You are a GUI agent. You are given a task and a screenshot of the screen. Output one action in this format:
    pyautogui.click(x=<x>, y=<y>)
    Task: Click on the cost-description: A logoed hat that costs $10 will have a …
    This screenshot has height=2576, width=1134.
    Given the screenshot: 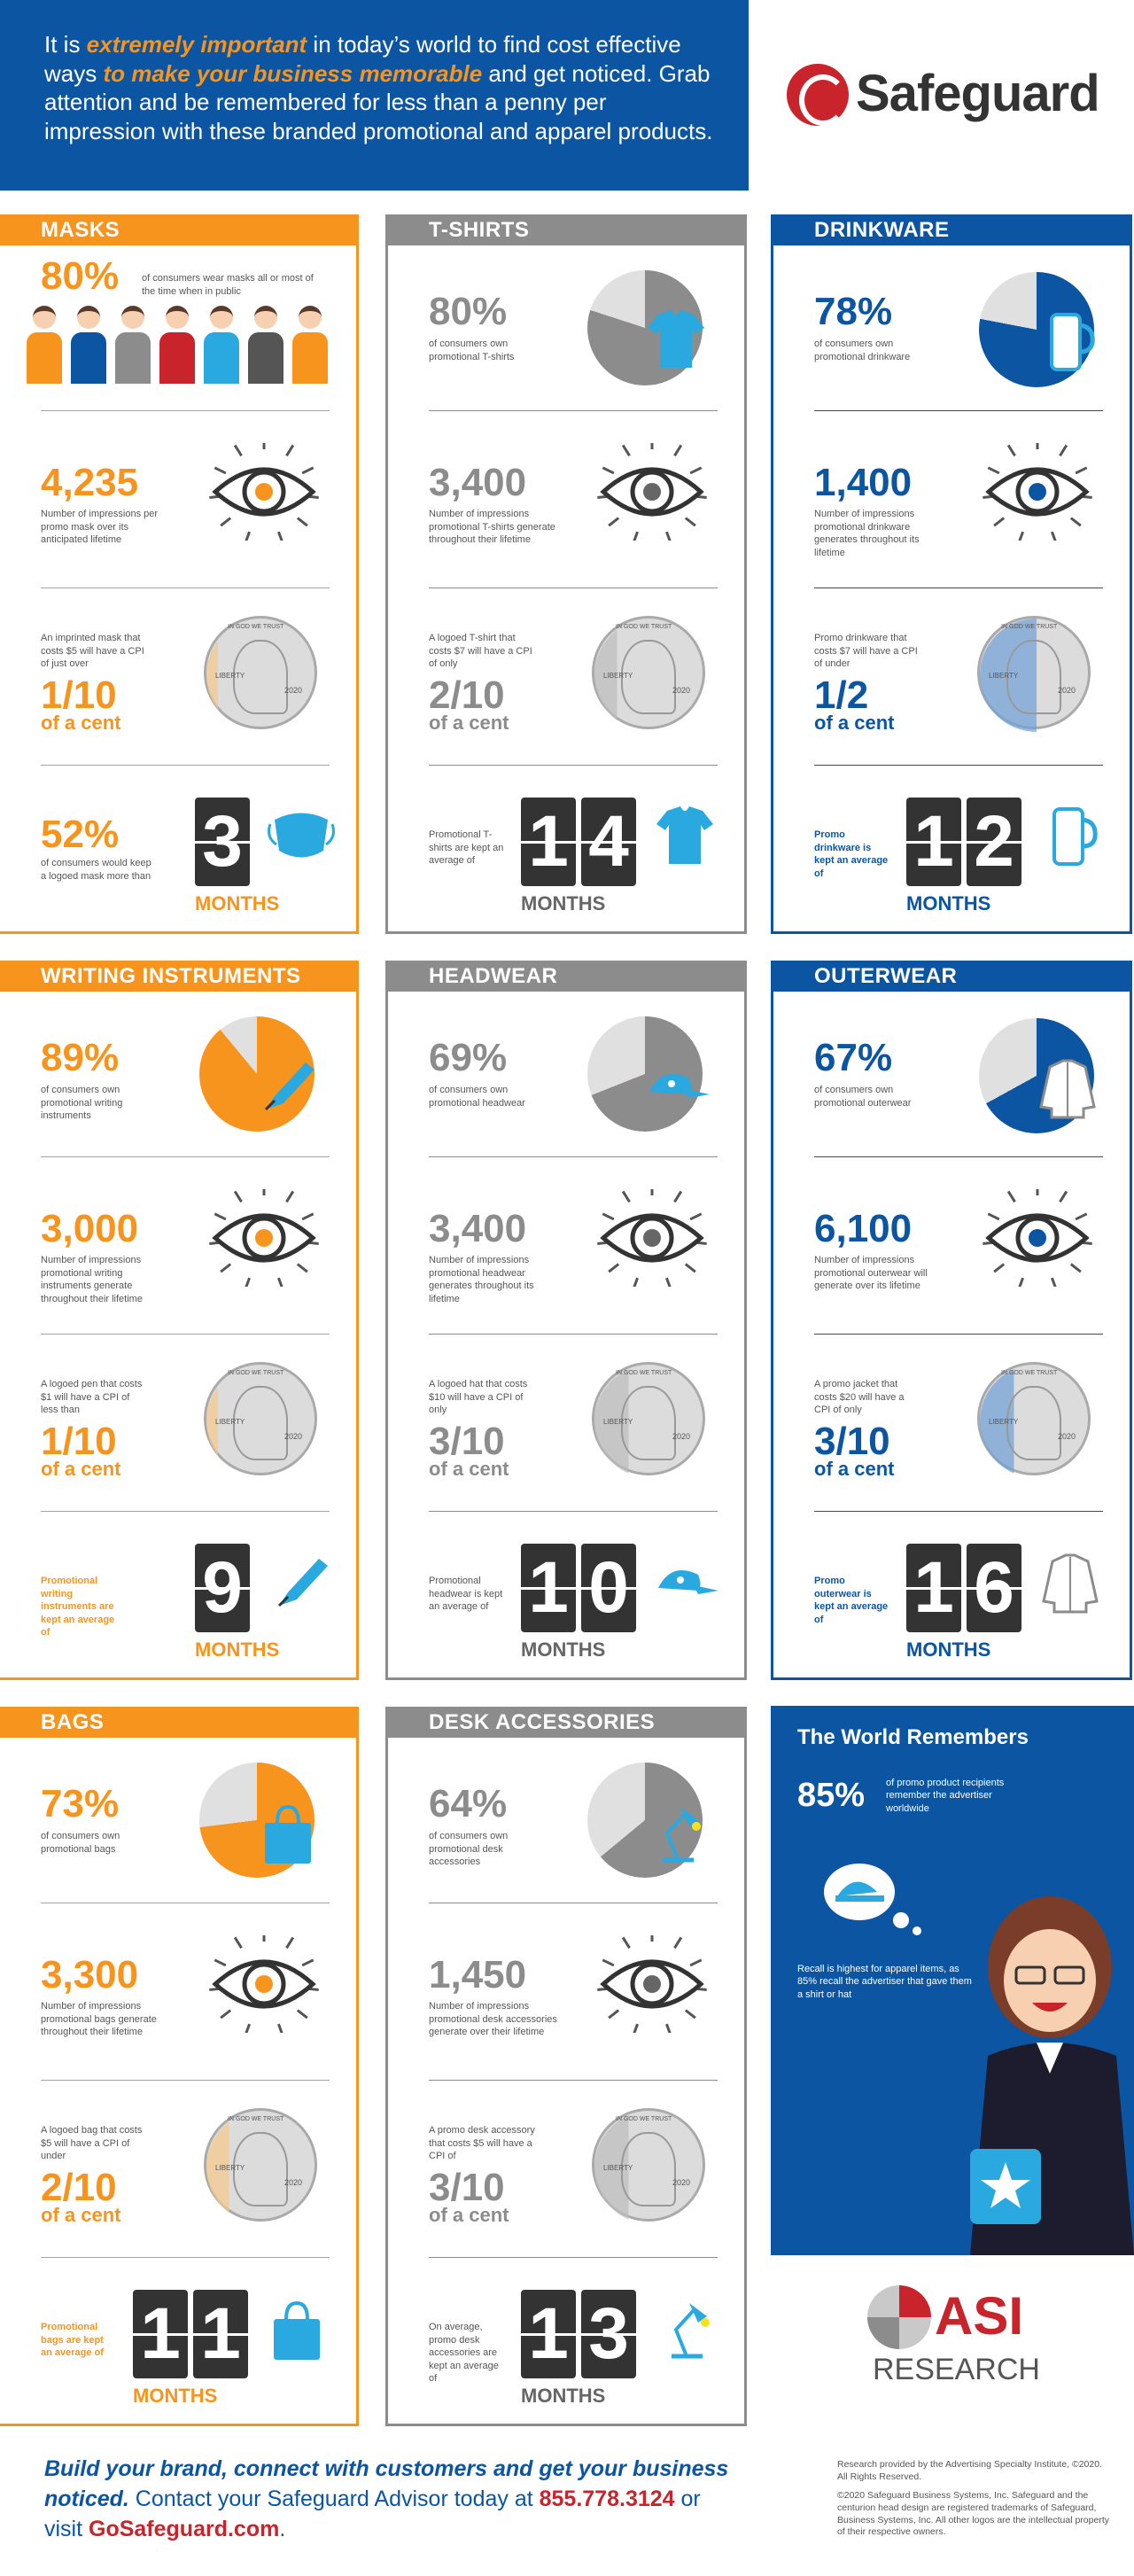 What is the action you would take?
    pyautogui.click(x=478, y=1397)
    